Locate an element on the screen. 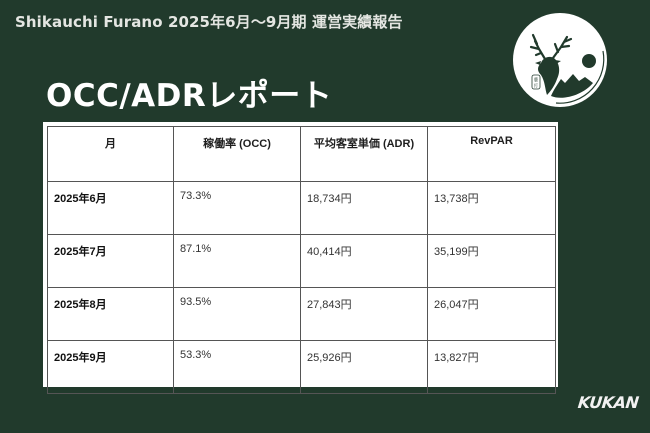 This screenshot has height=433, width=650. cell-adr: 18,734円 is located at coordinates (364, 208).